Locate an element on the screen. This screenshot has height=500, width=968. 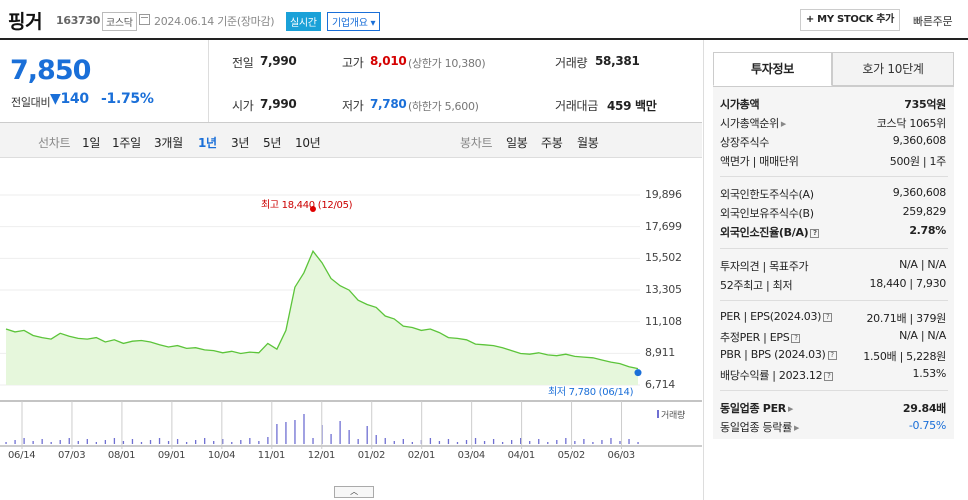
info-row-value: 735억원 is located at coordinates (925, 104).